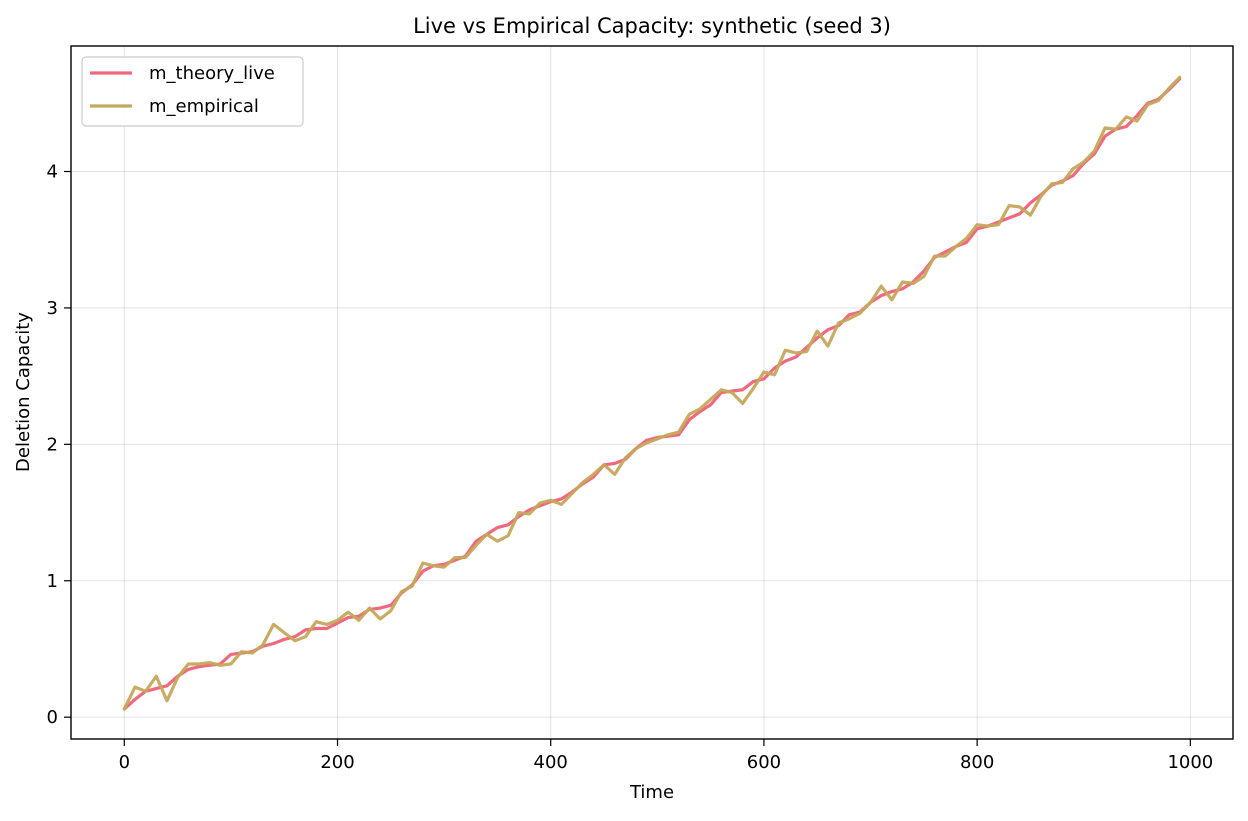 This screenshot has width=1248, height=821. I want to click on y-tick-label: 4, so click(52, 172).